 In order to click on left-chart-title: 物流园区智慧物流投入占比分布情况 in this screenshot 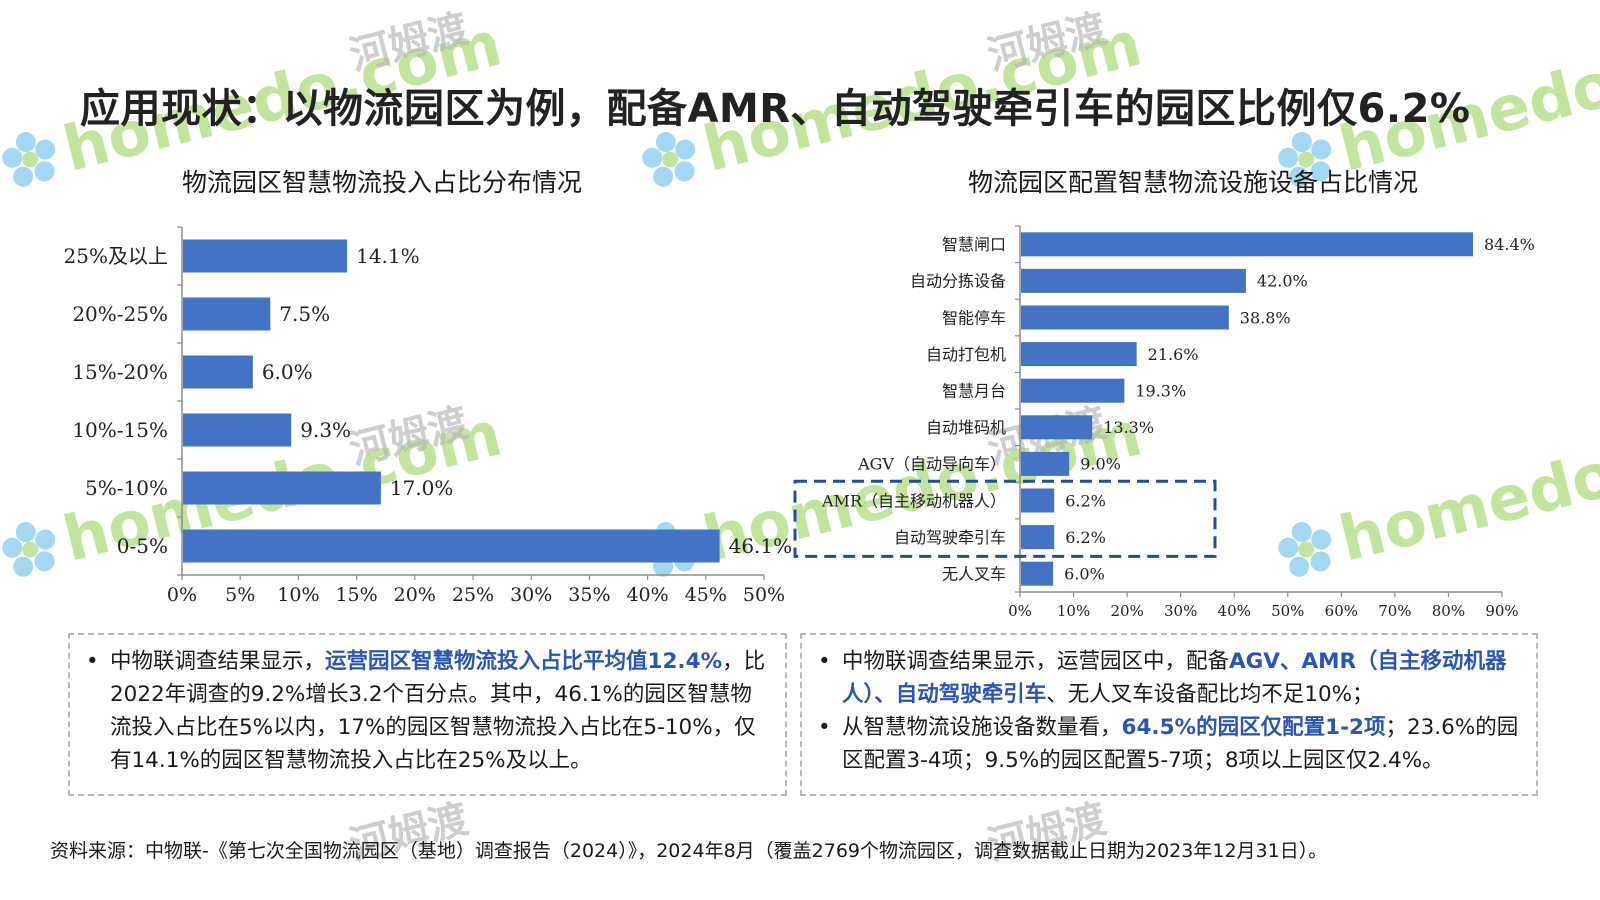, I will do `click(382, 182)`.